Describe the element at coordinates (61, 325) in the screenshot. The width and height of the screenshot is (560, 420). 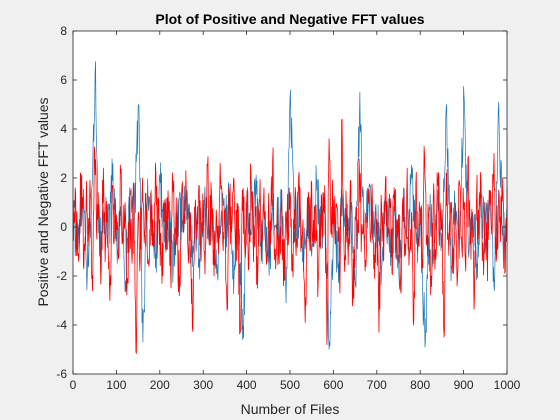
I see `y-tick-label: -4` at that location.